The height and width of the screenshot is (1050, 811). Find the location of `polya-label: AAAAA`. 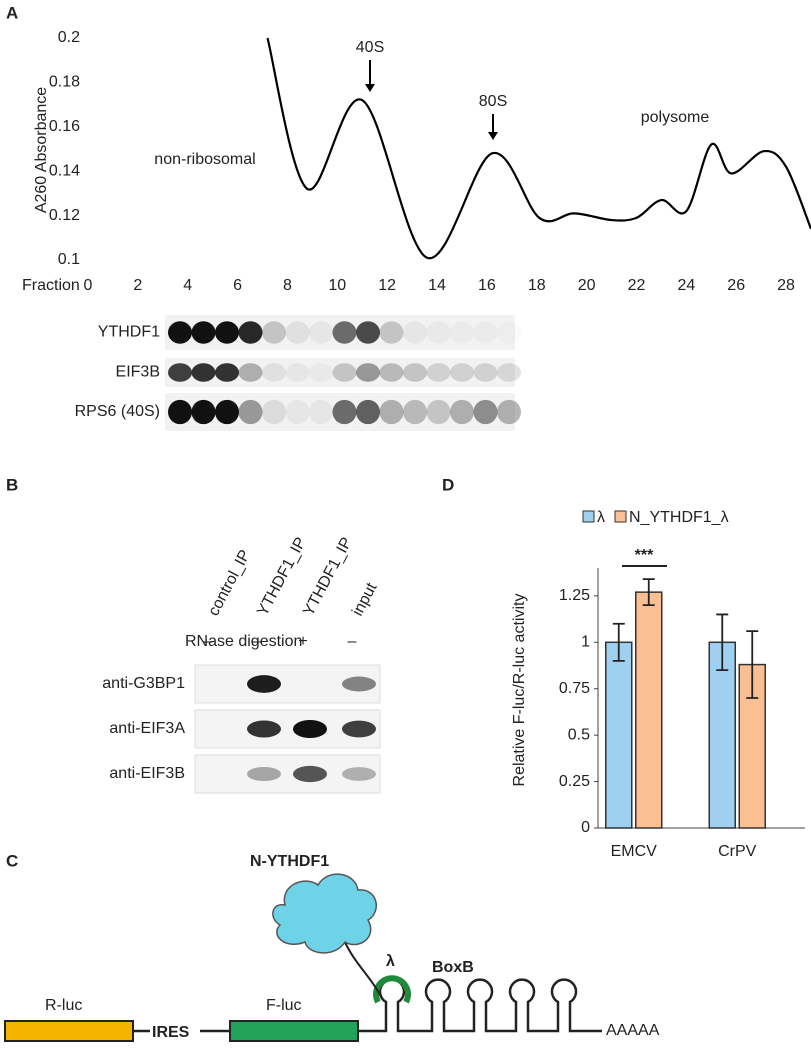

polya-label: AAAAA is located at coordinates (633, 1030).